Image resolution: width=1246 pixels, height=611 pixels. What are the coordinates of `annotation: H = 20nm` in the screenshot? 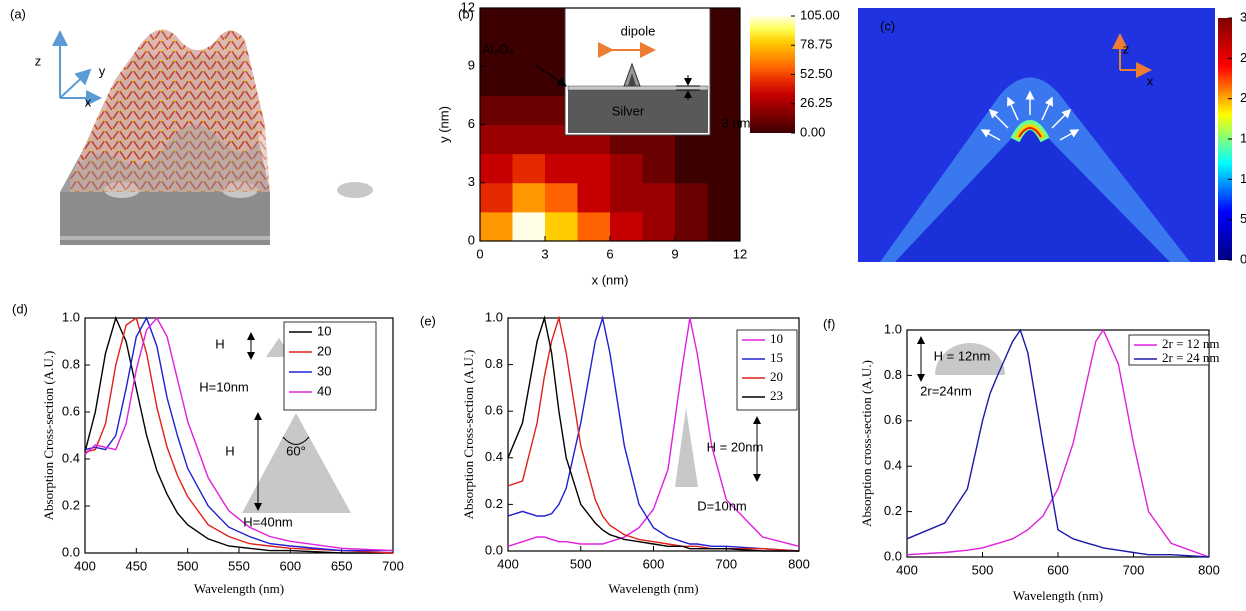 It's located at (735, 446).